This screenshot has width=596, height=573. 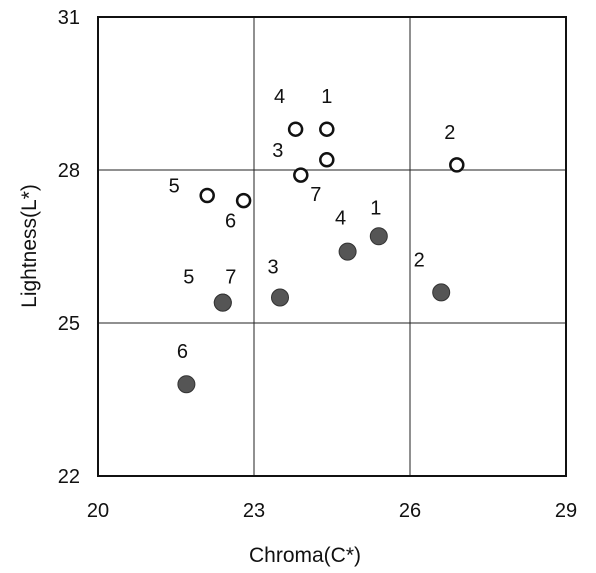 What do you see at coordinates (305, 555) in the screenshot?
I see `x-axis-title: Chroma(C*)` at bounding box center [305, 555].